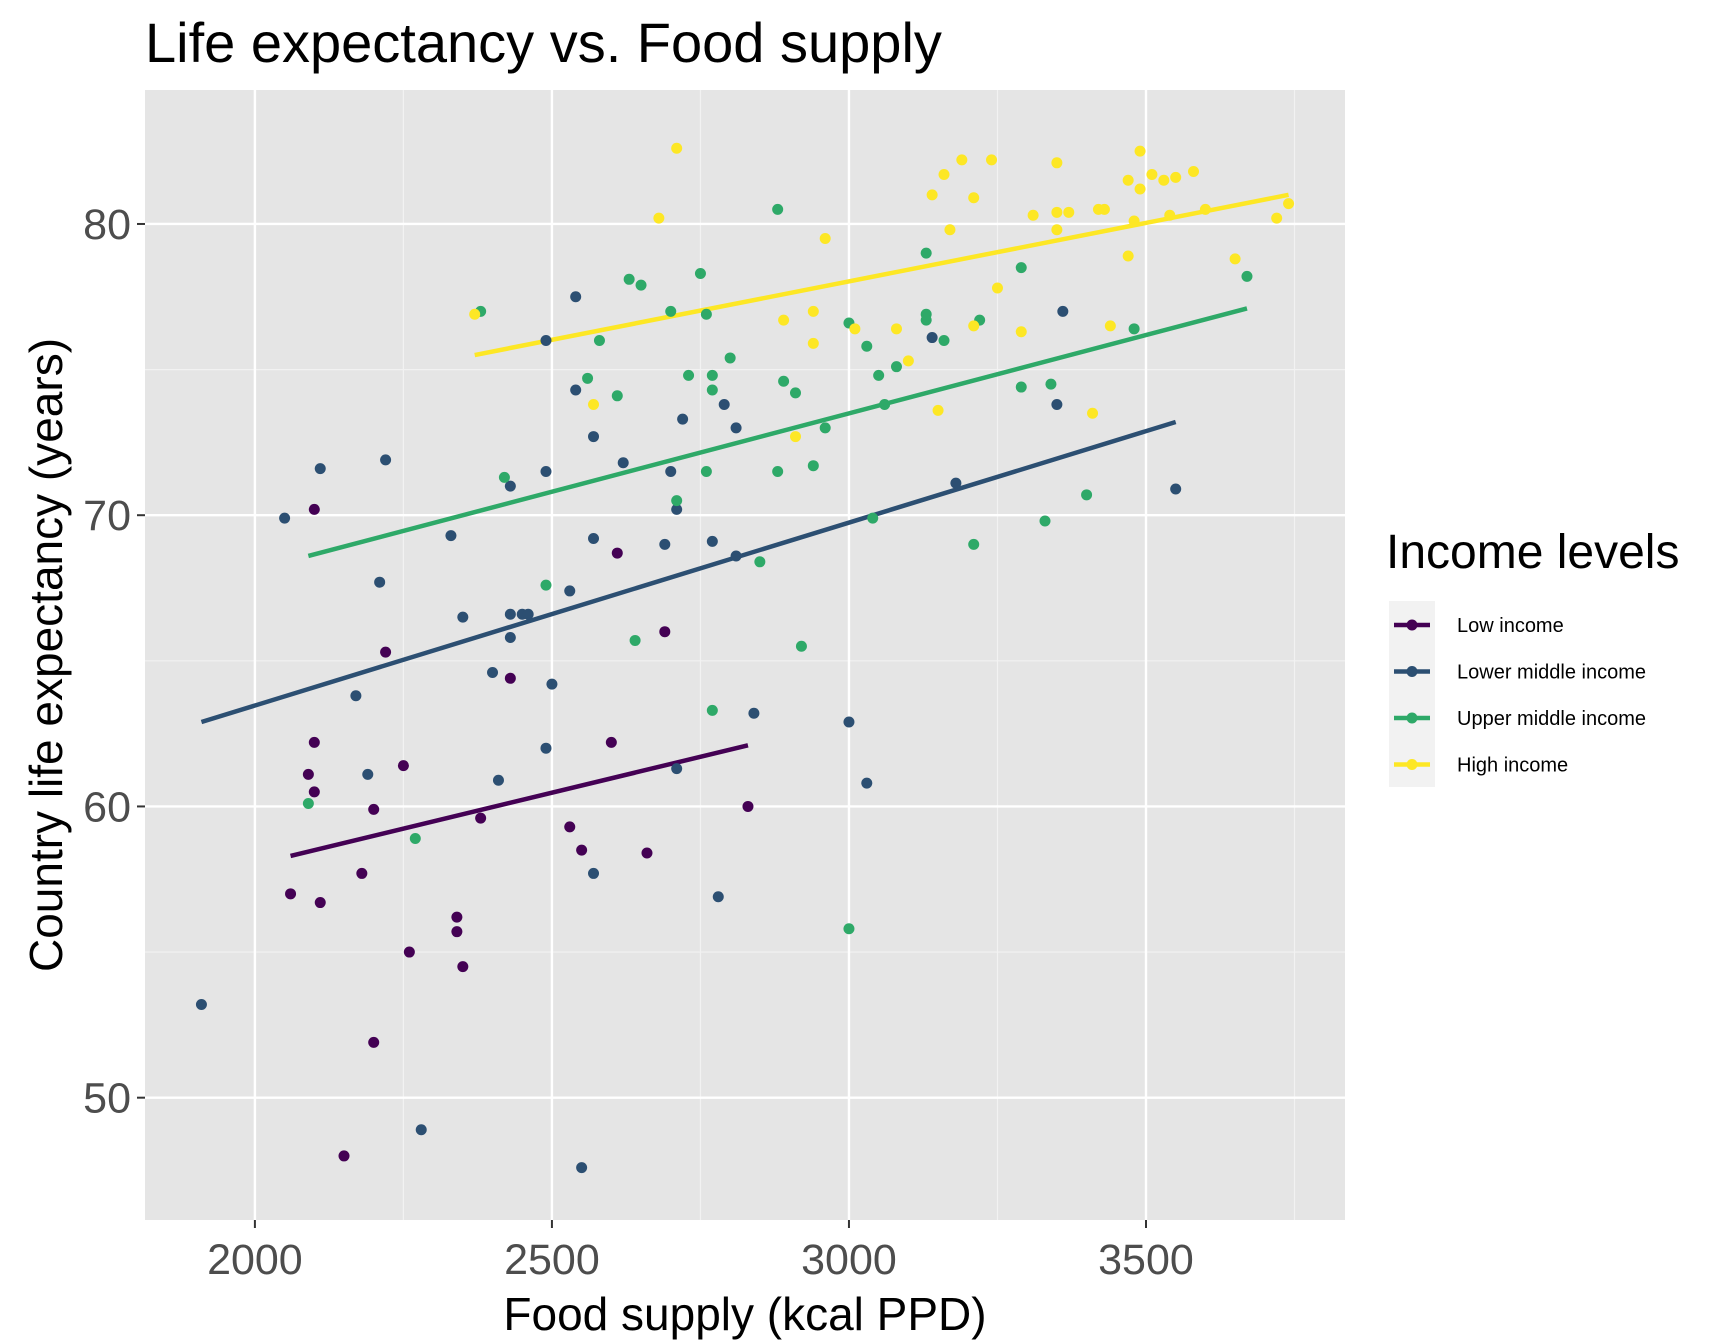  I want to click on legend-label: Upper middle income, so click(1551, 719).